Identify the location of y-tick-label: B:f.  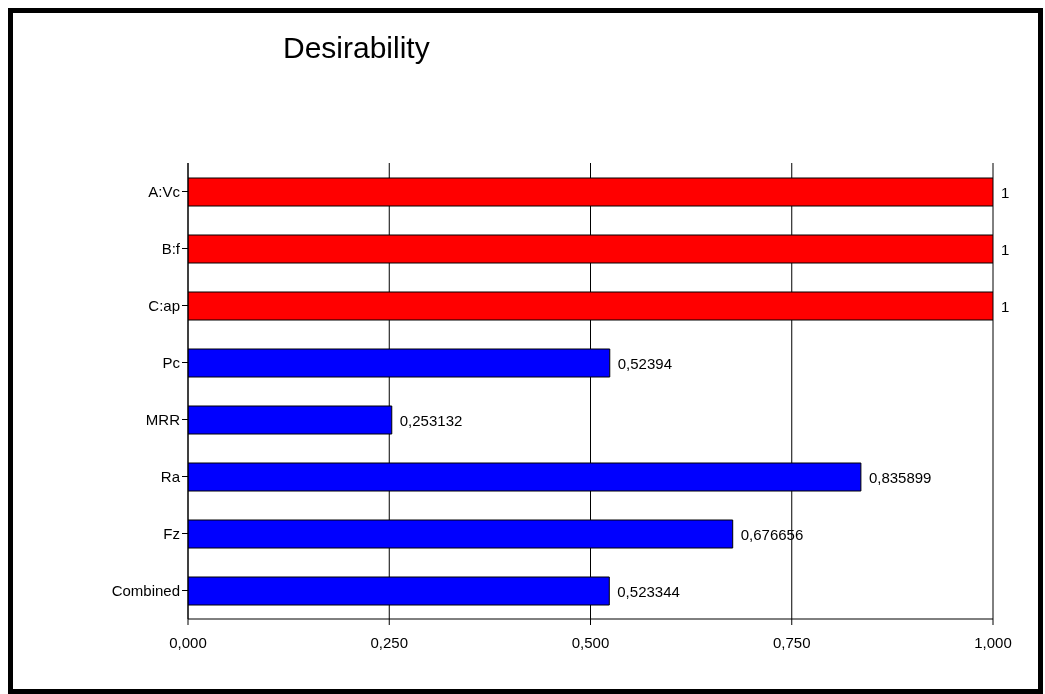
(171, 248).